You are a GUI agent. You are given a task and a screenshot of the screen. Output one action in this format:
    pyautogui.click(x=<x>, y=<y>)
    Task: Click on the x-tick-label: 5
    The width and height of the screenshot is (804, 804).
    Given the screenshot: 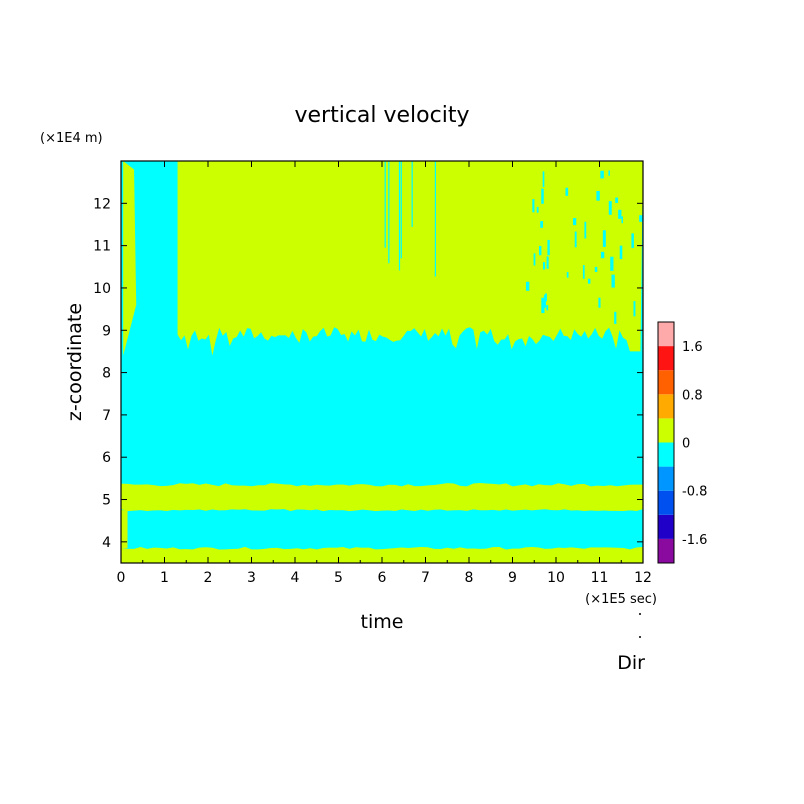 What is the action you would take?
    pyautogui.click(x=338, y=578)
    